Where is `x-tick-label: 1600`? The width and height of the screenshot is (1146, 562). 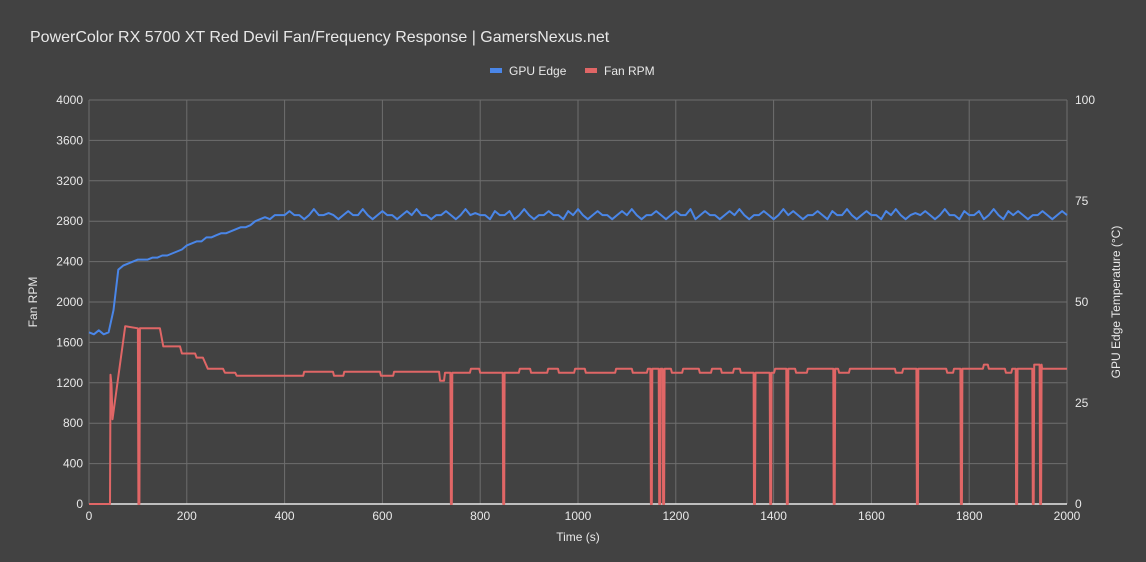 x-tick-label: 1600 is located at coordinates (871, 516).